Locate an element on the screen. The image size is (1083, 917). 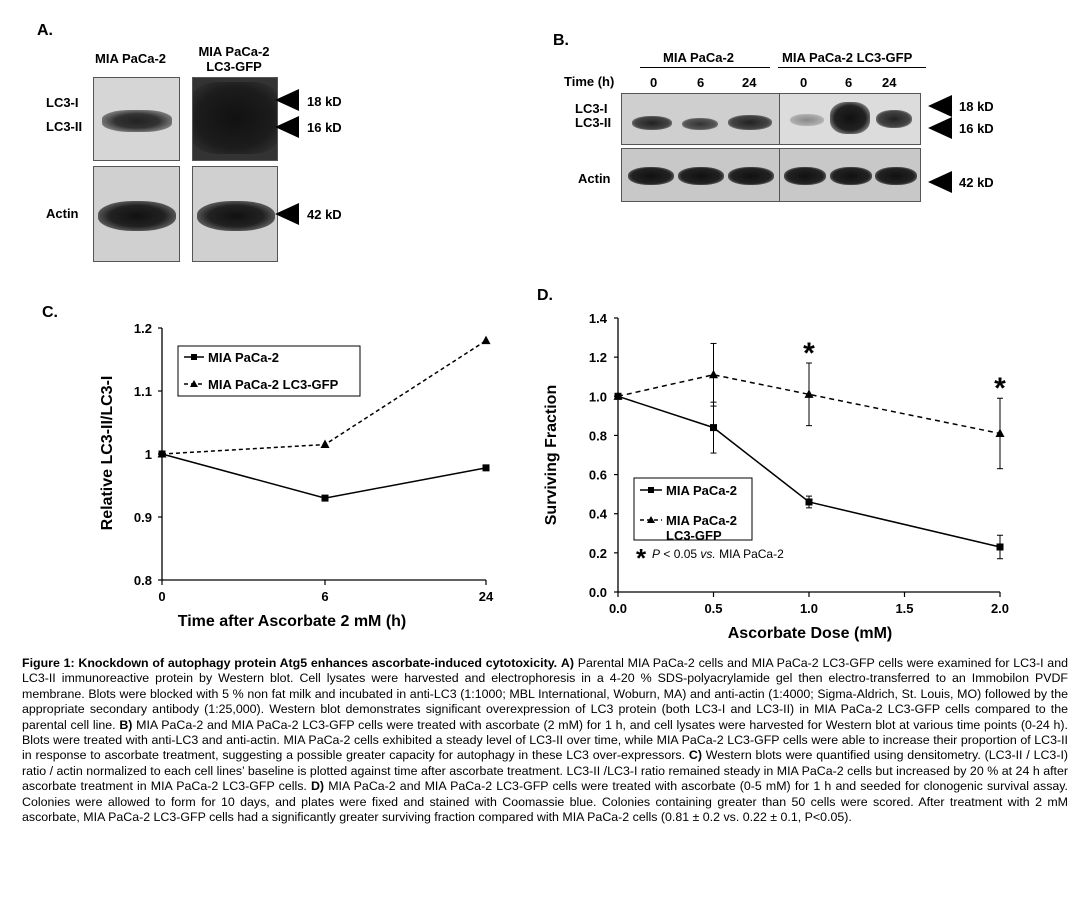
panel-b-actin-blot-mia is located at coordinates (701, 175).